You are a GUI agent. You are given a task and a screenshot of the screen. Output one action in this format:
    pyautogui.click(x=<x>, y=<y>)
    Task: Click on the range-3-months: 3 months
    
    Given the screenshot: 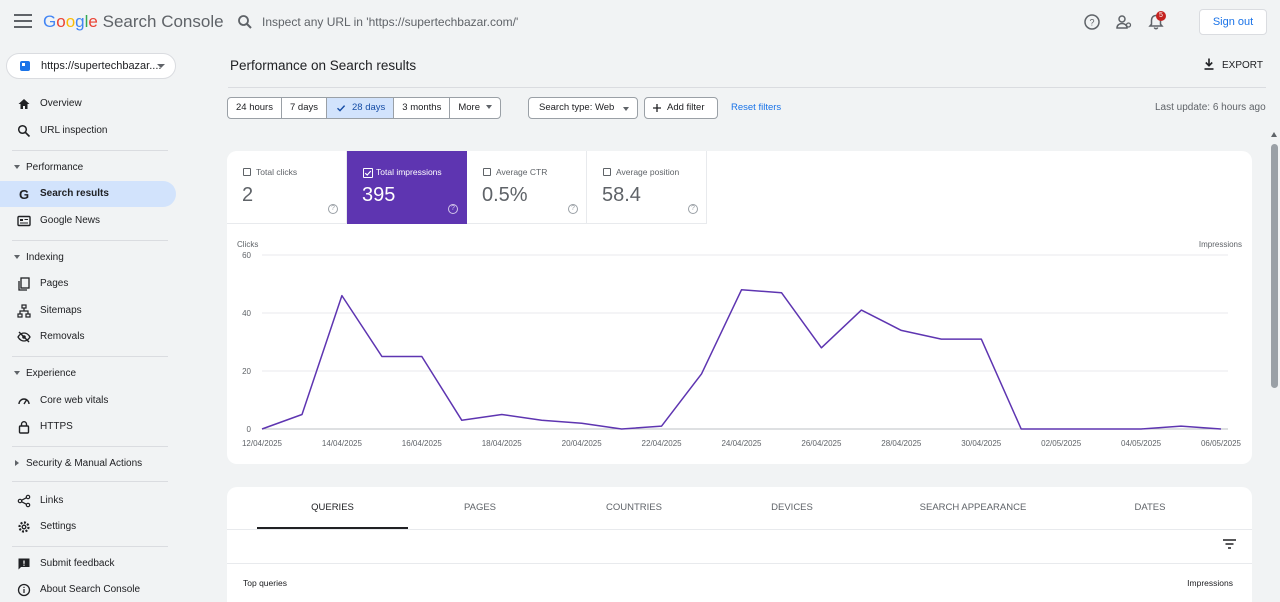 What is the action you would take?
    pyautogui.click(x=422, y=108)
    